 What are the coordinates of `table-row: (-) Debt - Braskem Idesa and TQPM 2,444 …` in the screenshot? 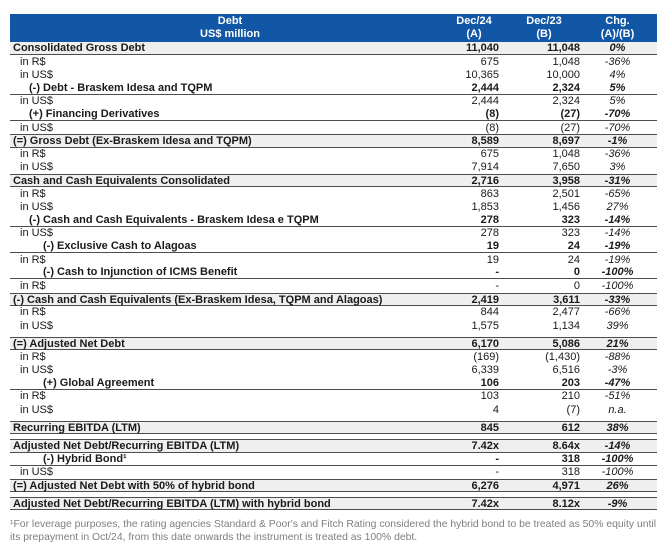 It's located at (333, 88).